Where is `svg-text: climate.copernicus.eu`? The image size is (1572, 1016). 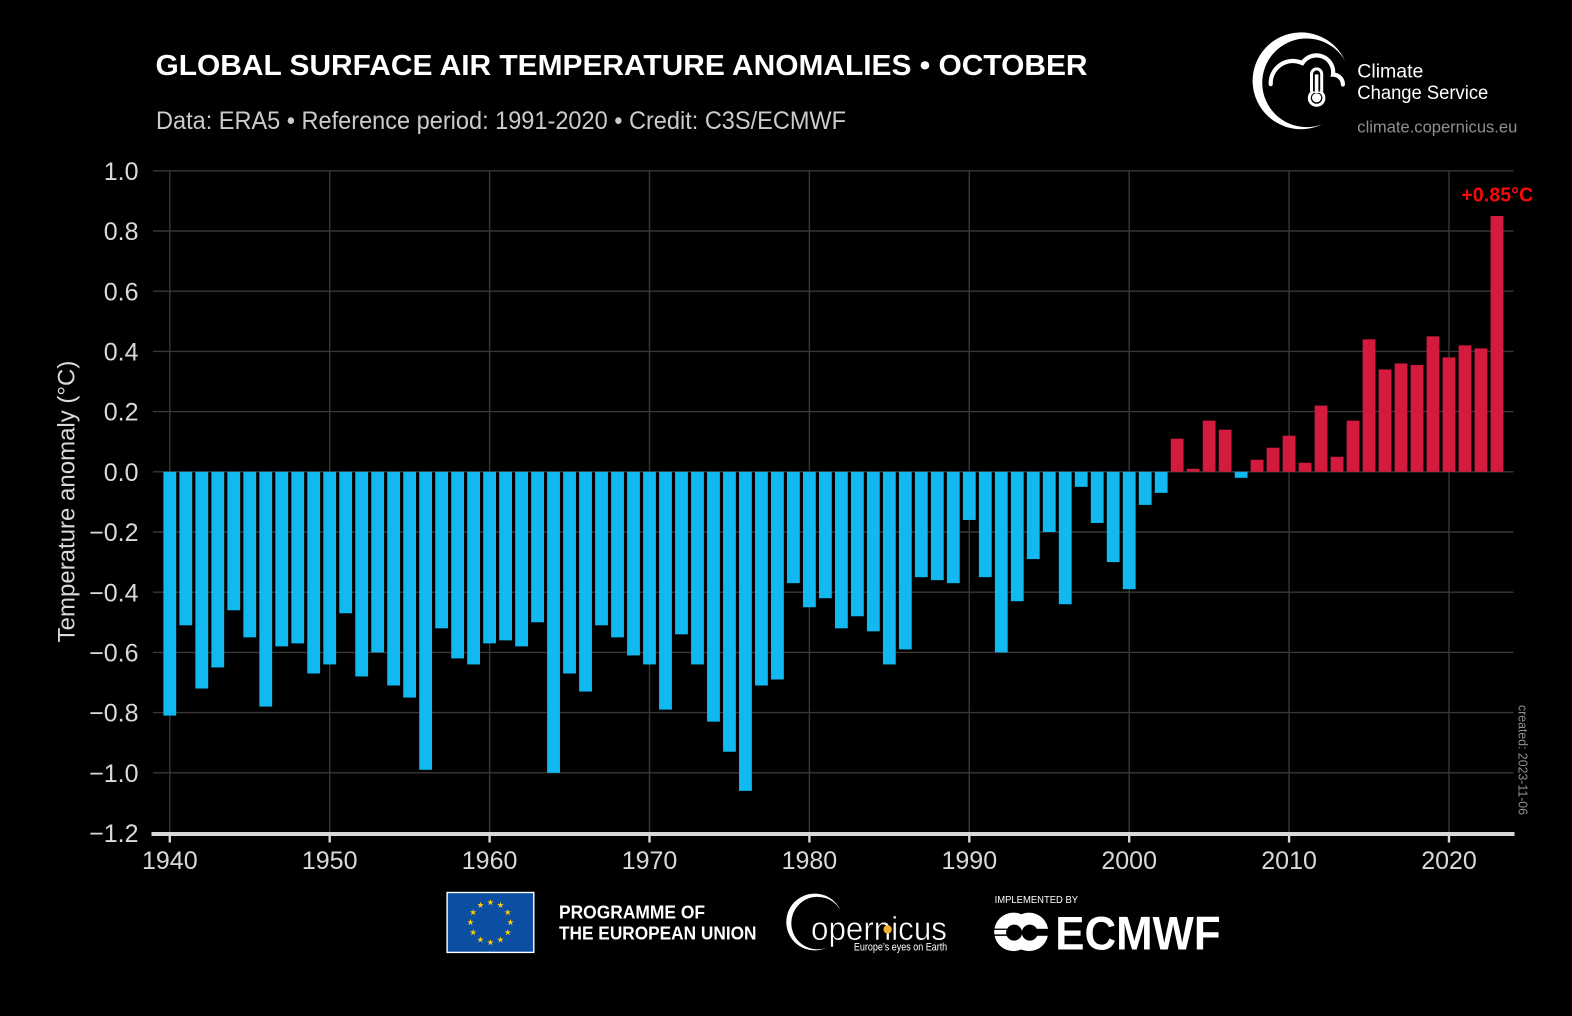
svg-text: climate.copernicus.eu is located at coordinates (1437, 127).